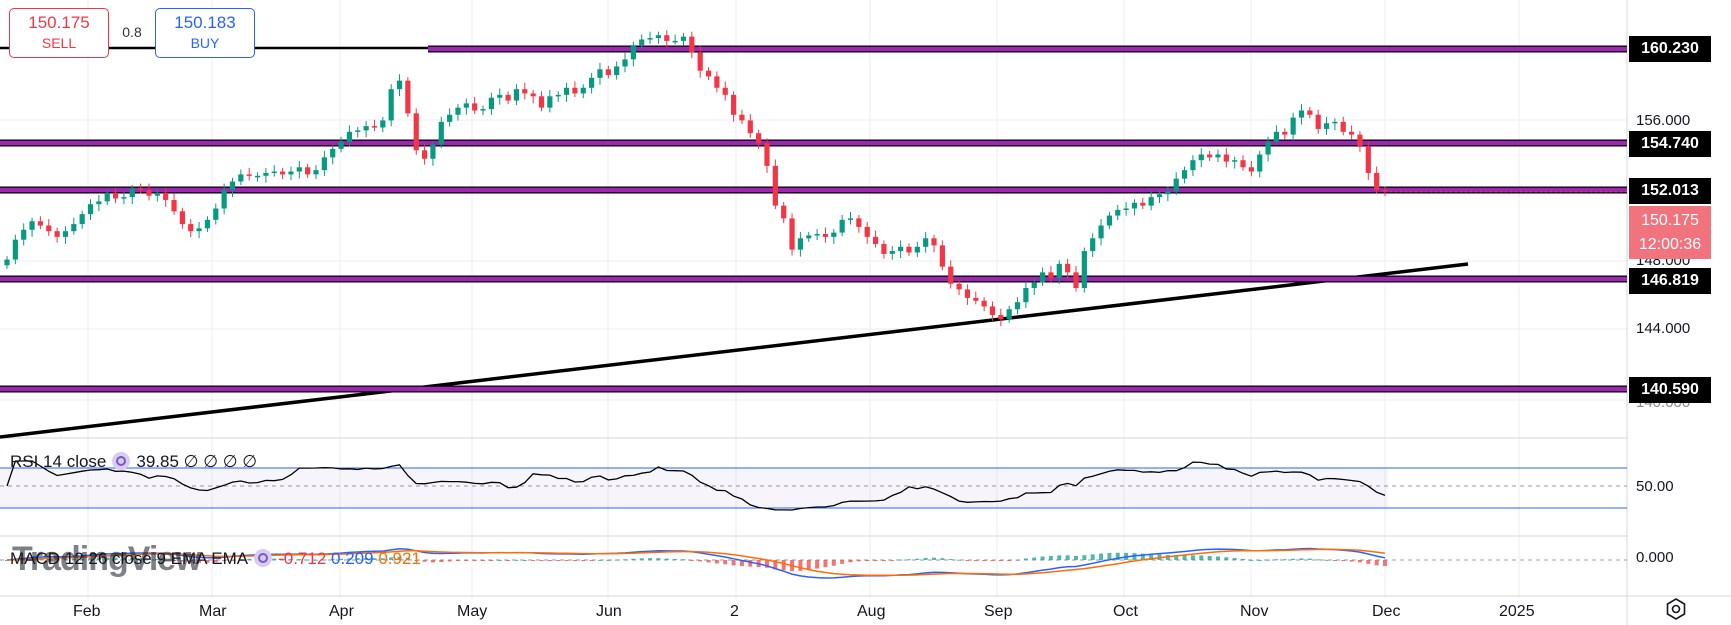 This screenshot has width=1731, height=625. Describe the element at coordinates (133, 462) in the screenshot. I see `rsi-legend: RSI 14 close 39.85 ∅ ∅ ∅ ∅` at that location.